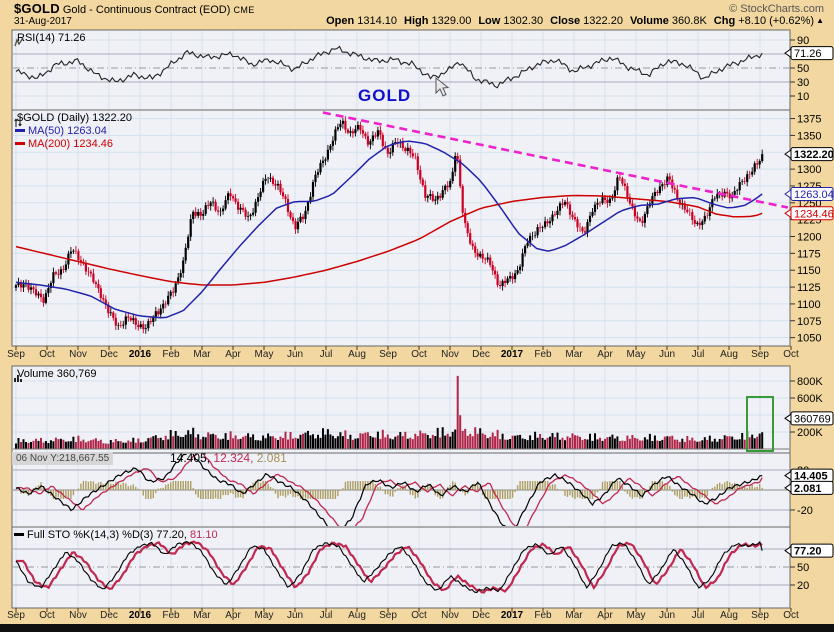 The height and width of the screenshot is (632, 834). Describe the element at coordinates (809, 136) in the screenshot. I see `axis-label: 1350` at that location.